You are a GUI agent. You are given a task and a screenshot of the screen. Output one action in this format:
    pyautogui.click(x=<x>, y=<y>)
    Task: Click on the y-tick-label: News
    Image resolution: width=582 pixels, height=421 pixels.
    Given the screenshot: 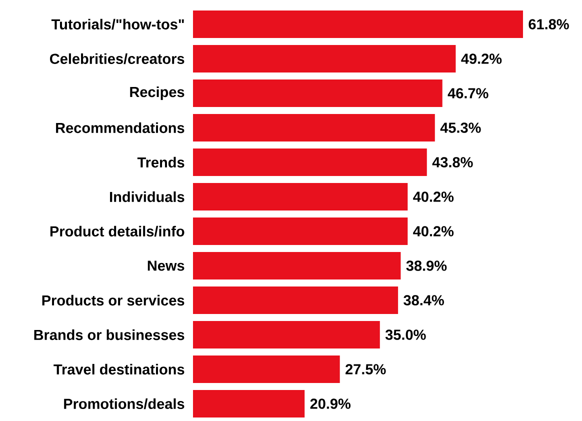 What is the action you would take?
    pyautogui.click(x=166, y=265)
    